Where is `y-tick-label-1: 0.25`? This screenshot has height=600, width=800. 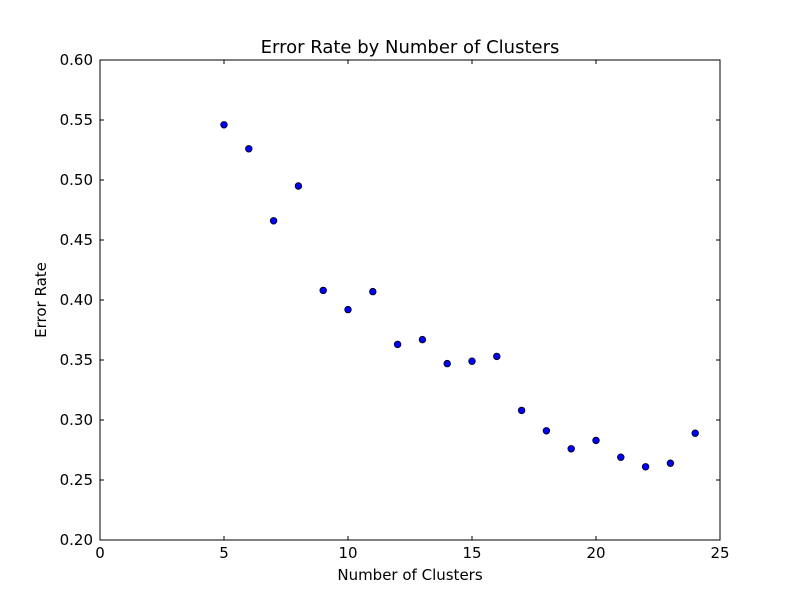
y-tick-label-1: 0.25 is located at coordinates (76, 480).